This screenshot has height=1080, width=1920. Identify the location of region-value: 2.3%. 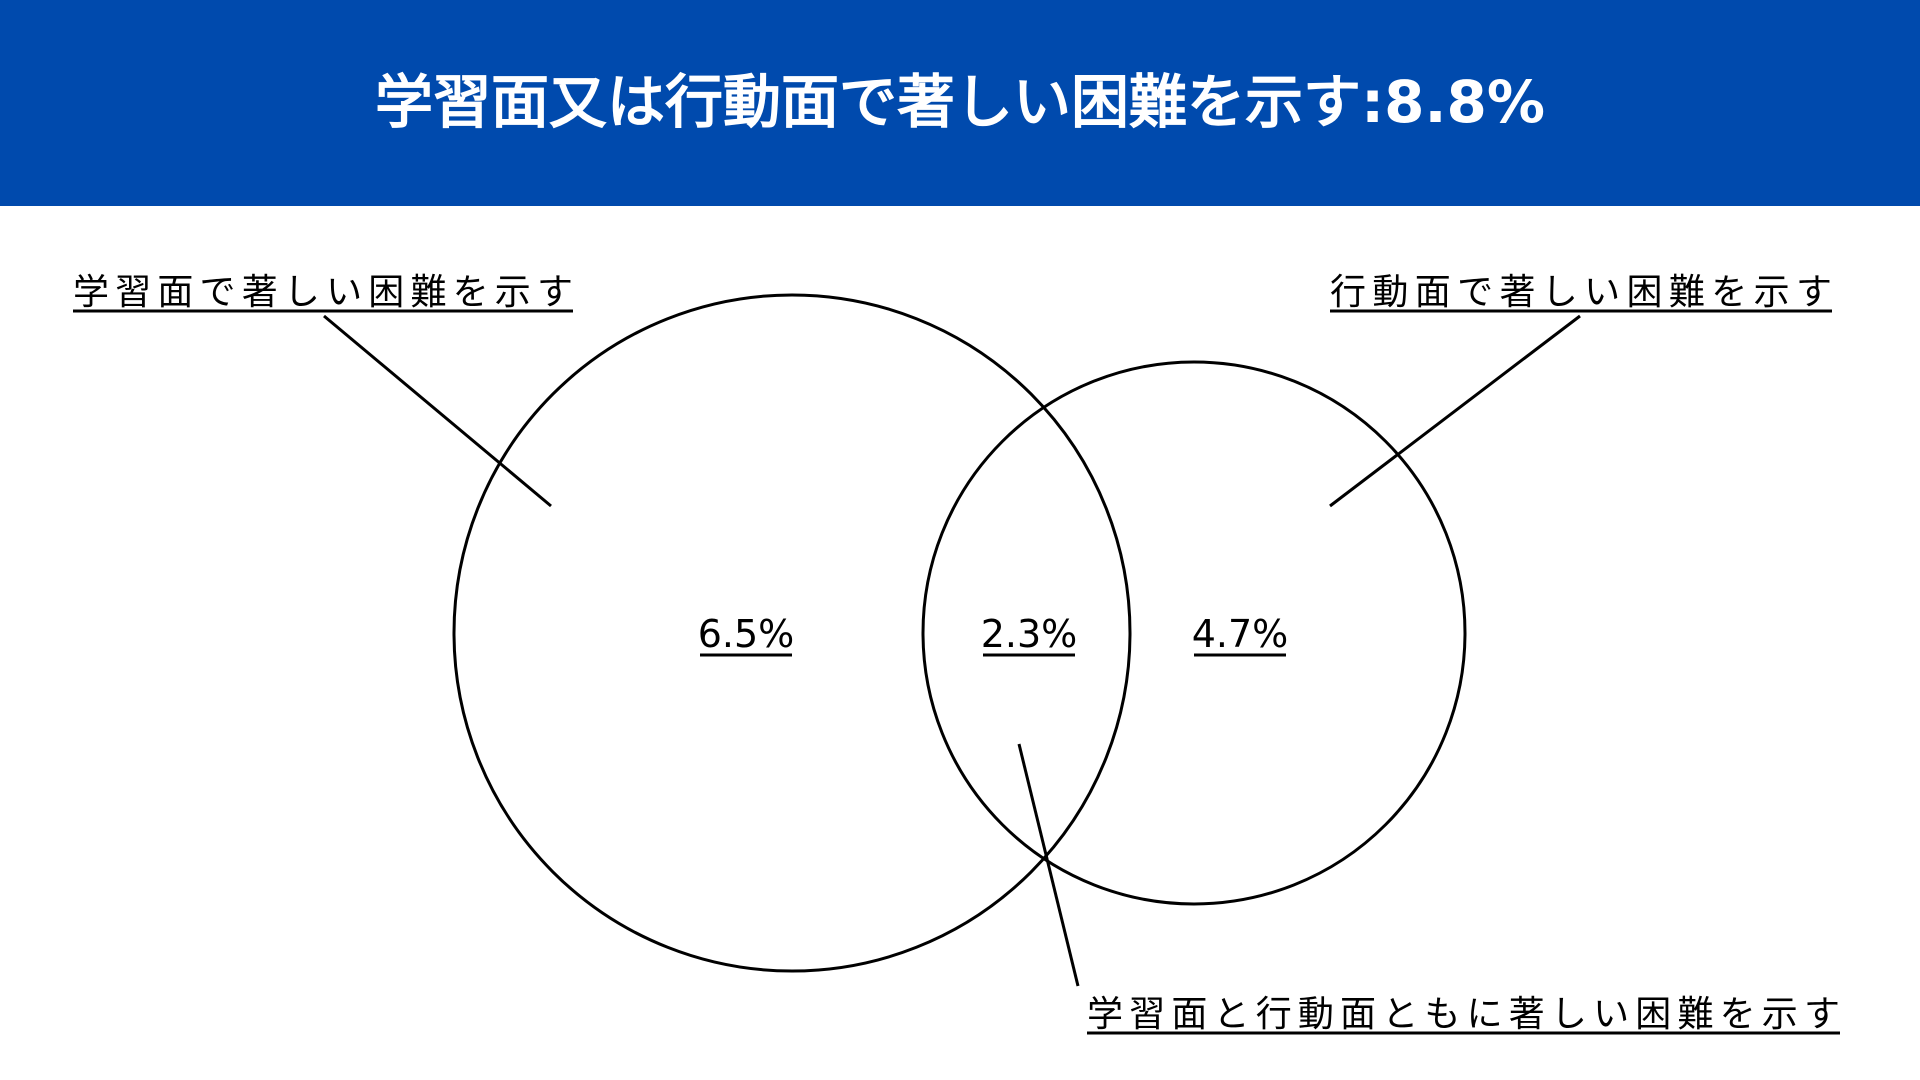
(1029, 634).